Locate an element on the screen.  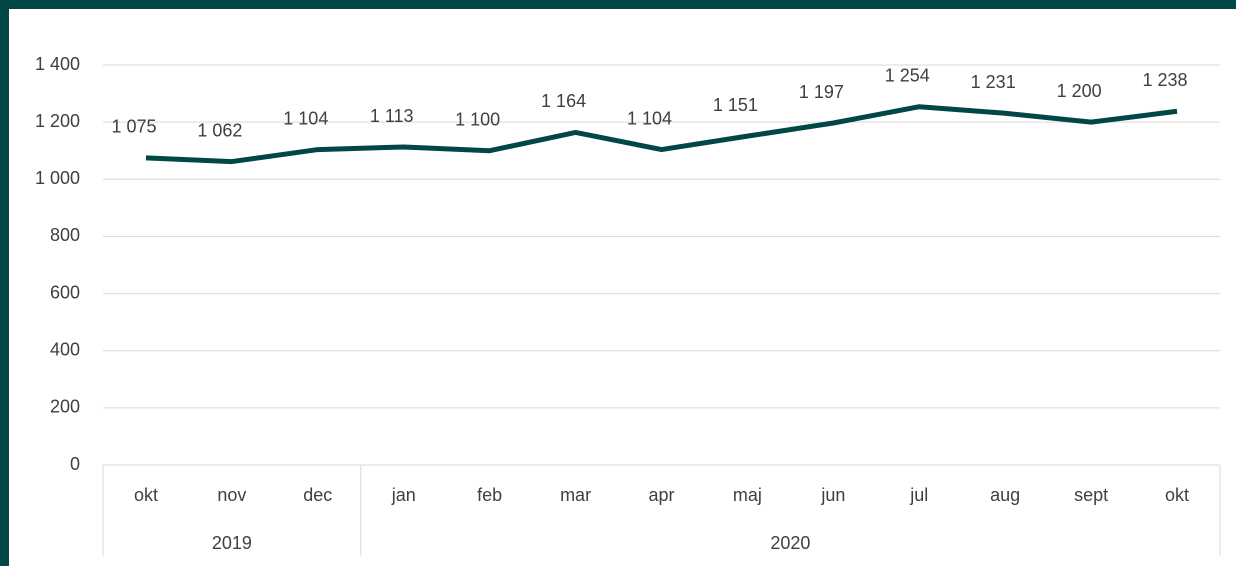
x-tick-label: sept is located at coordinates (1091, 495).